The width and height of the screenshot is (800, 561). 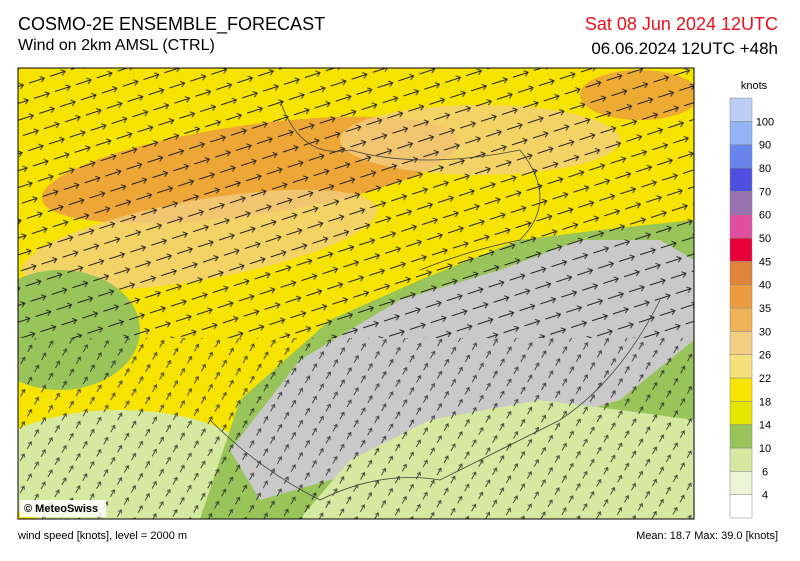 I want to click on colorbar-label: 70, so click(x=765, y=192).